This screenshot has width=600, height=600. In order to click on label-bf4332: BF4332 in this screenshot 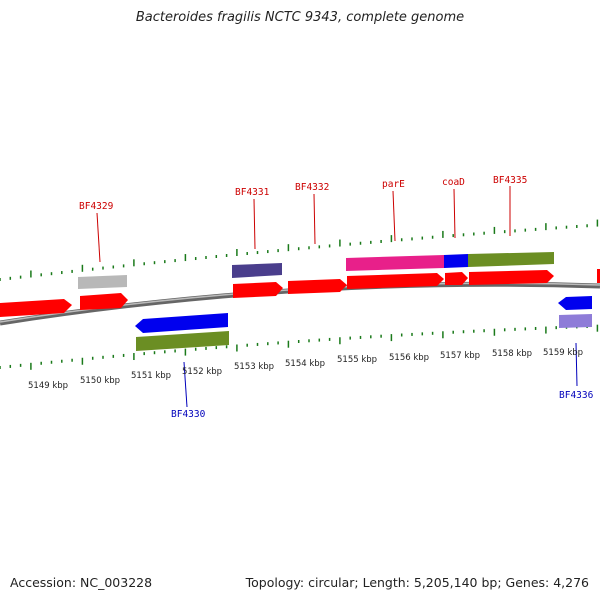, I will do `click(312, 187)`.